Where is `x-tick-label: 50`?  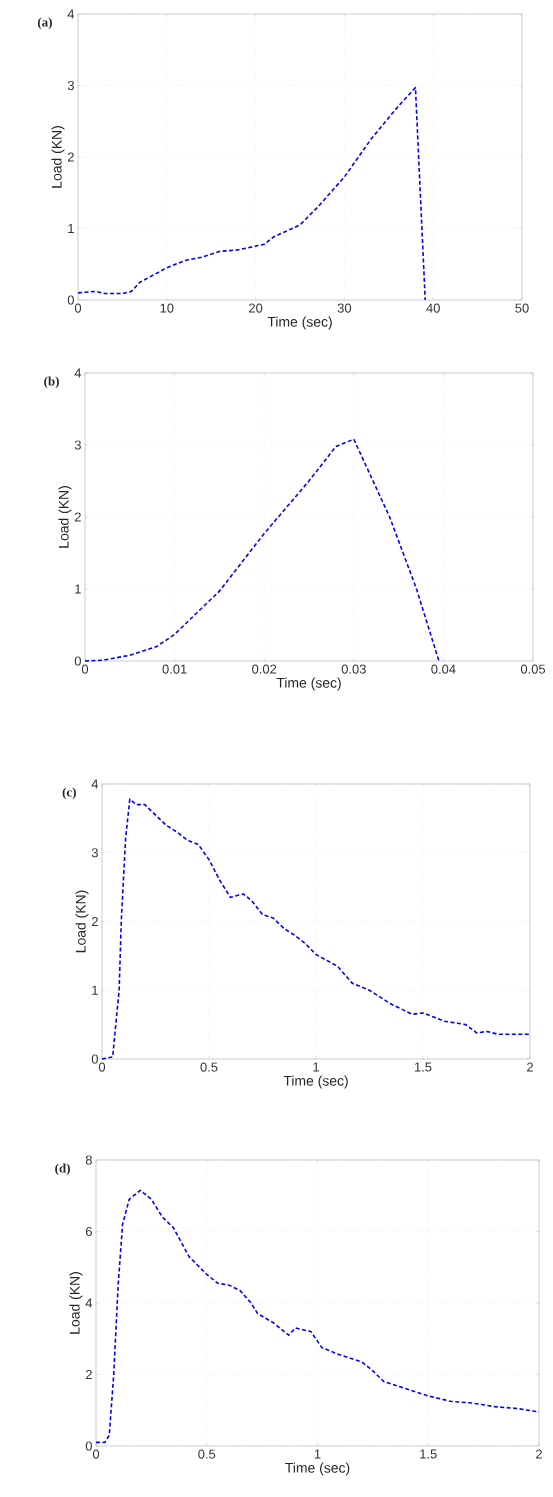
x-tick-label: 50 is located at coordinates (522, 308).